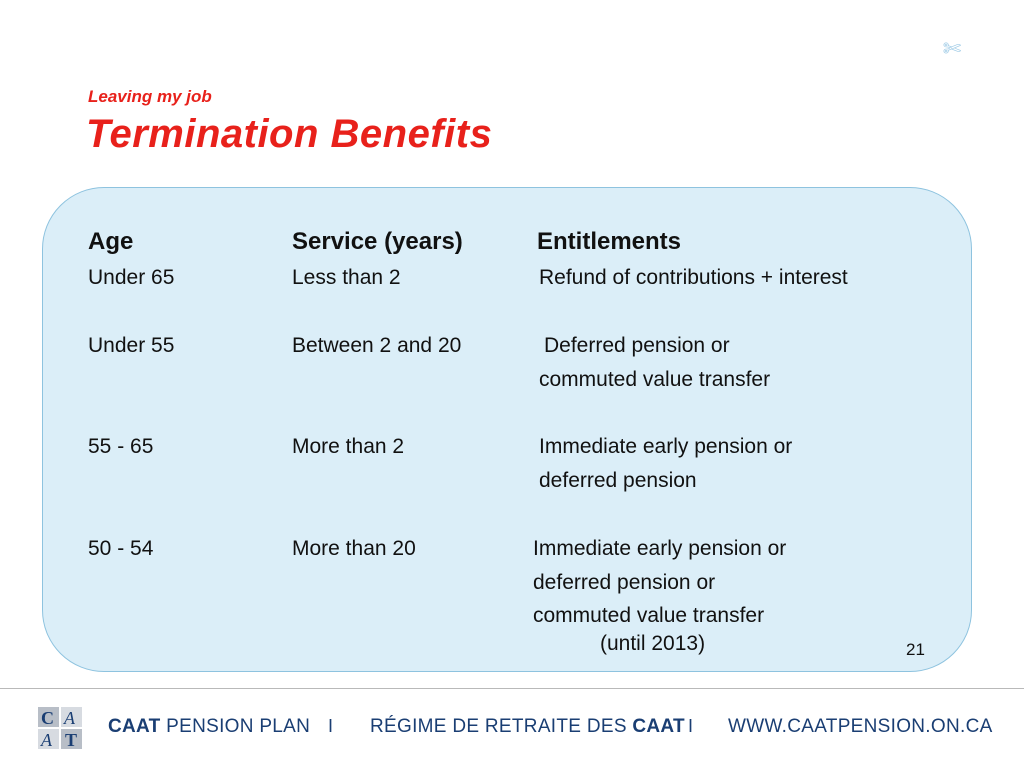 The image size is (1024, 768). Describe the element at coordinates (915, 649) in the screenshot. I see `page-number: 21` at that location.